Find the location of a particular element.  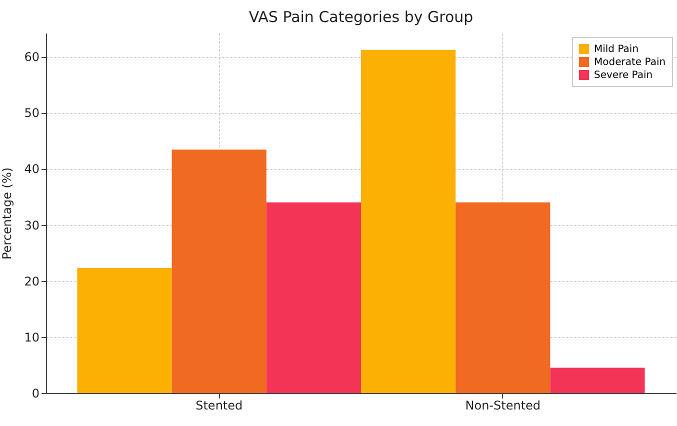

y-axis-title: Percentage (%) is located at coordinates (7, 213).